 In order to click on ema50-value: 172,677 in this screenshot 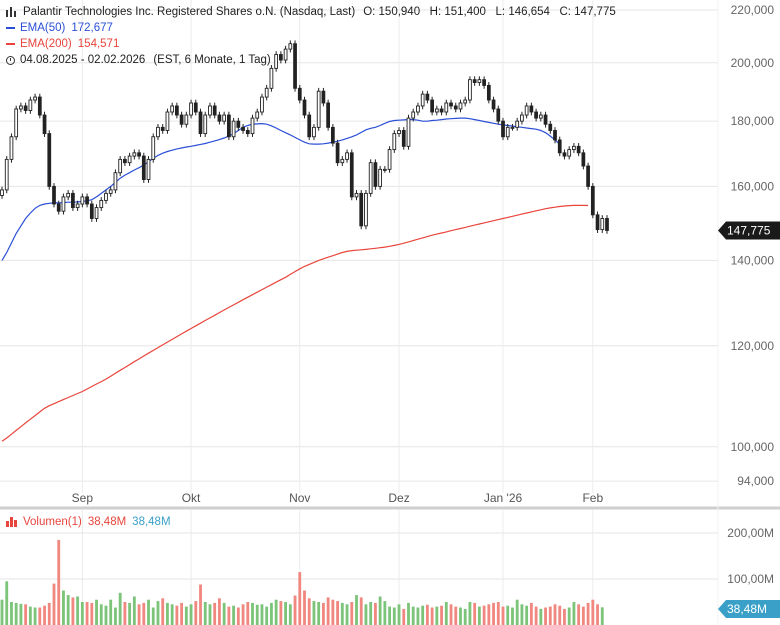, I will do `click(92, 28)`.